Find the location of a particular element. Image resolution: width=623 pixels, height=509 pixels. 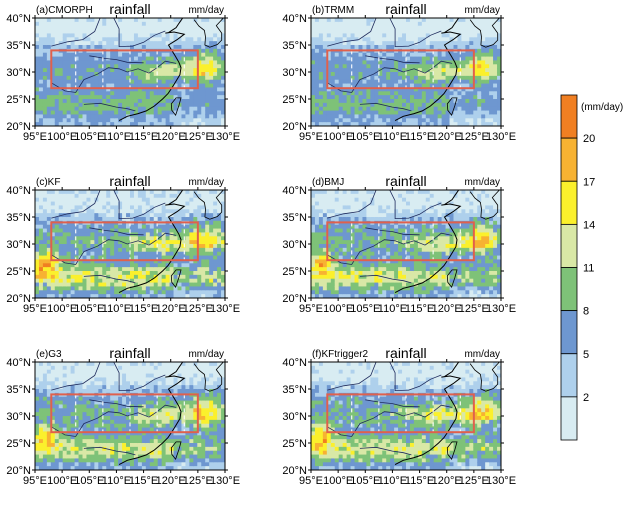

colorbar-tick-label: 14 is located at coordinates (589, 225).